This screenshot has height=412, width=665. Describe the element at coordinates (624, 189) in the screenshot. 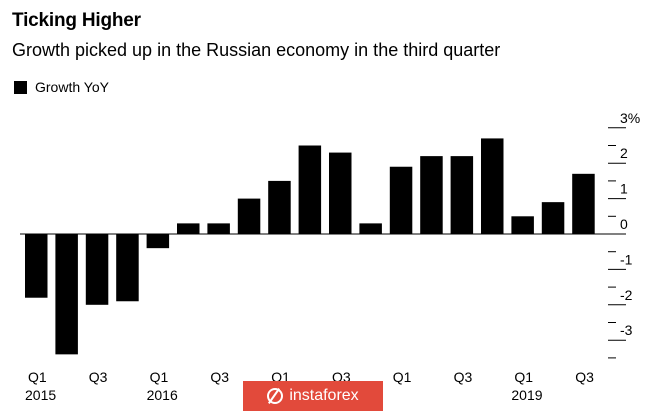

I see `y-tick-label: 1` at that location.